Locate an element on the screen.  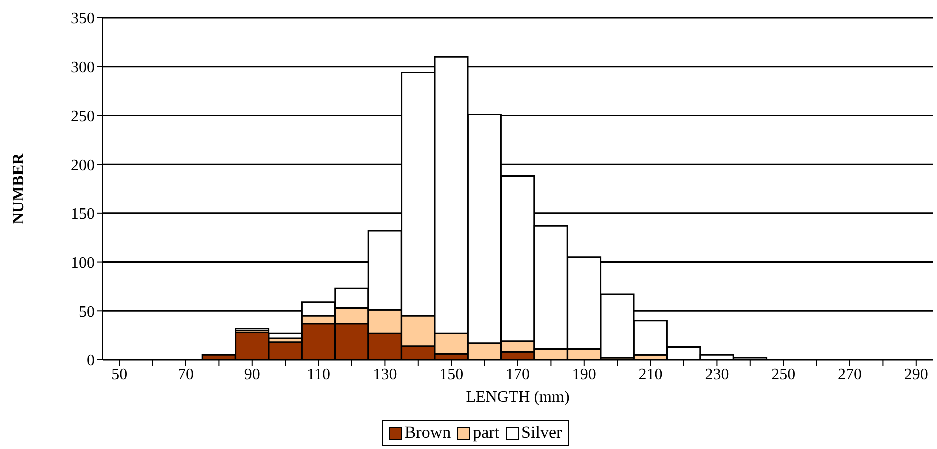
y-tick-label: 150 is located at coordinates (83, 215).